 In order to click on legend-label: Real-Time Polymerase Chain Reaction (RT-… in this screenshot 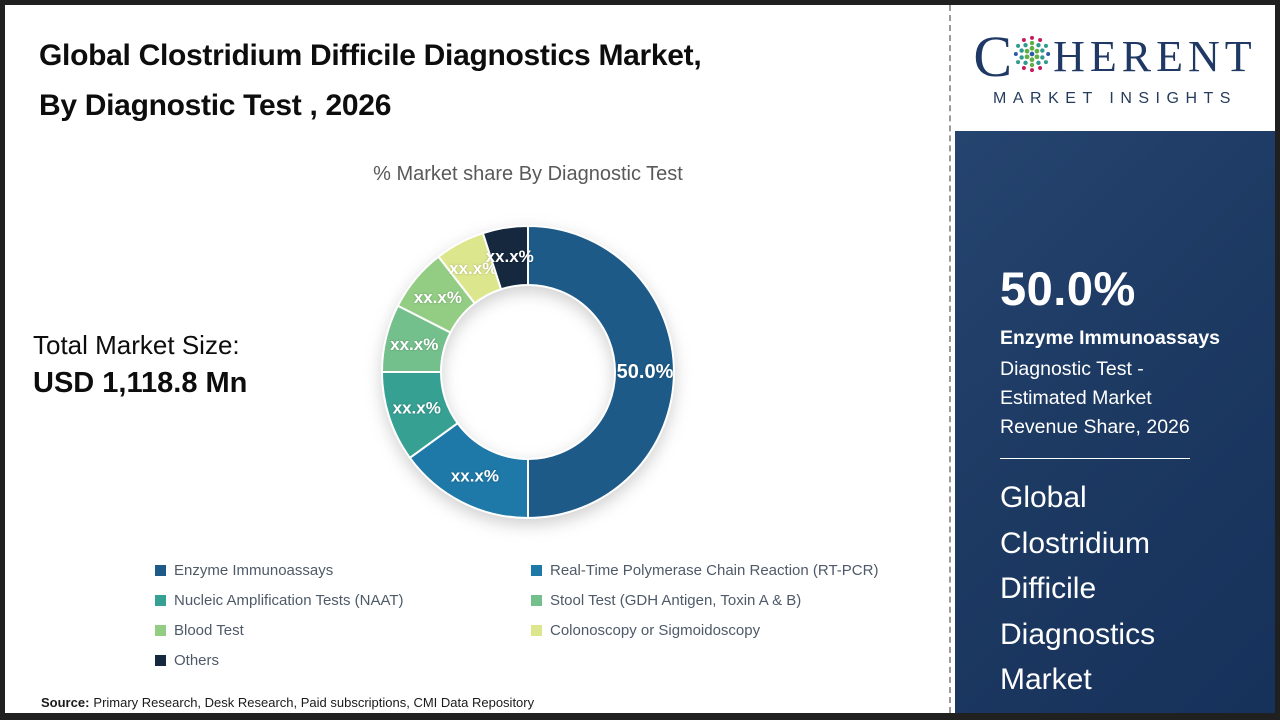, I will do `click(714, 570)`.